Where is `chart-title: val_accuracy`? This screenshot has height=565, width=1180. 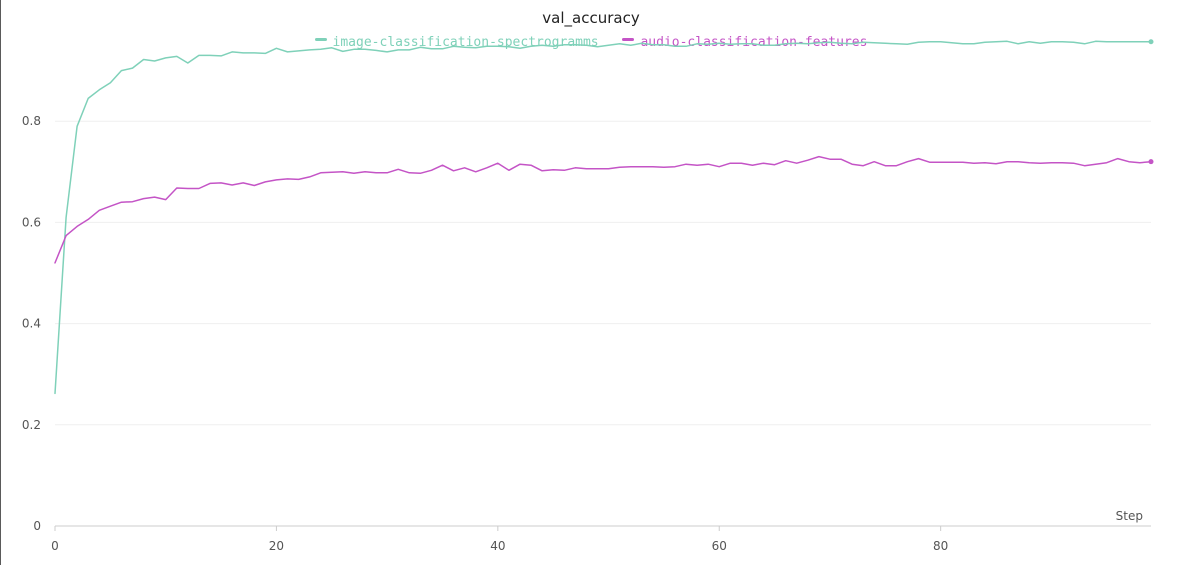
chart-title: val_accuracy is located at coordinates (591, 18).